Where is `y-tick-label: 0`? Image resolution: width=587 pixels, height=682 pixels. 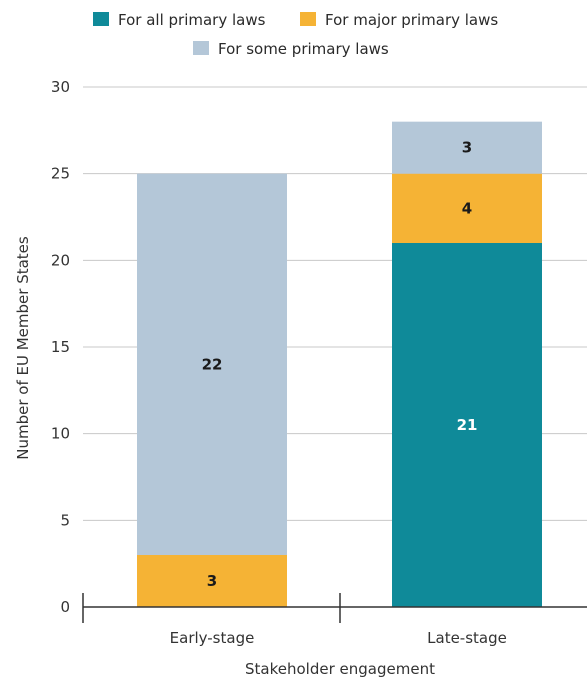
y-tick-label: 0 is located at coordinates (65, 607).